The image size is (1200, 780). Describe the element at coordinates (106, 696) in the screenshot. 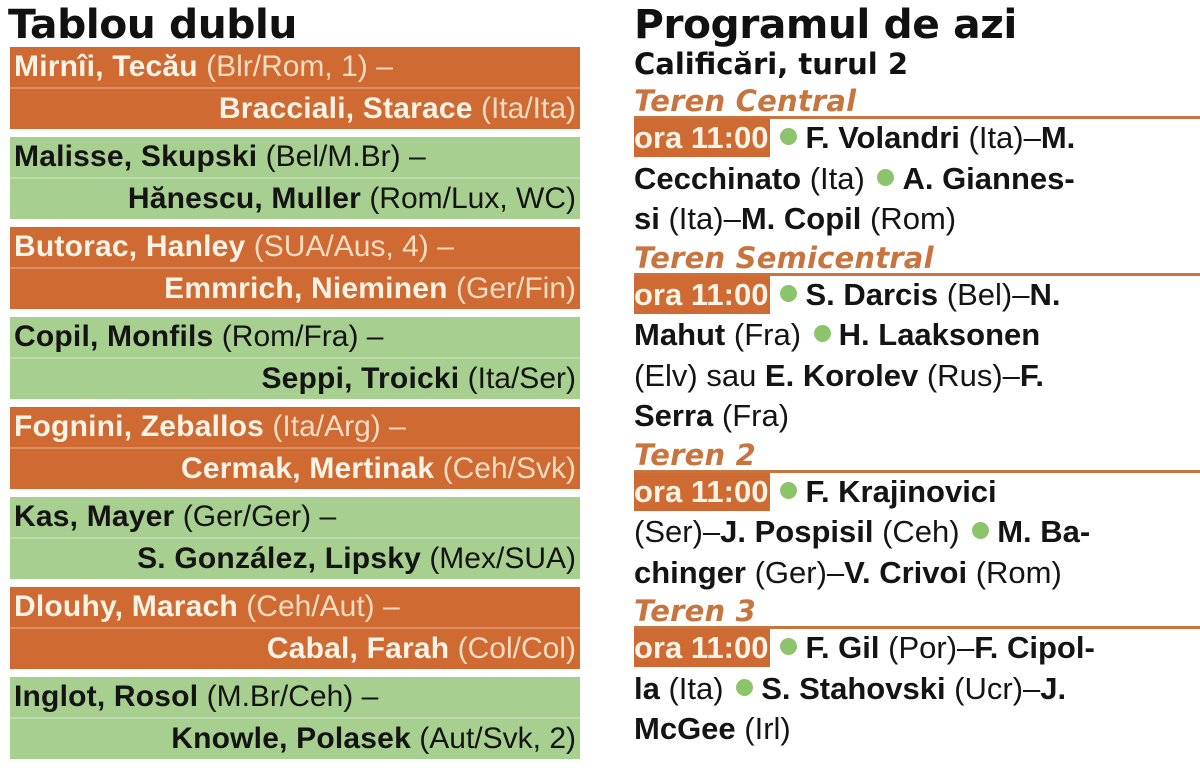

I see `team-names: Inglot, Rosol` at that location.